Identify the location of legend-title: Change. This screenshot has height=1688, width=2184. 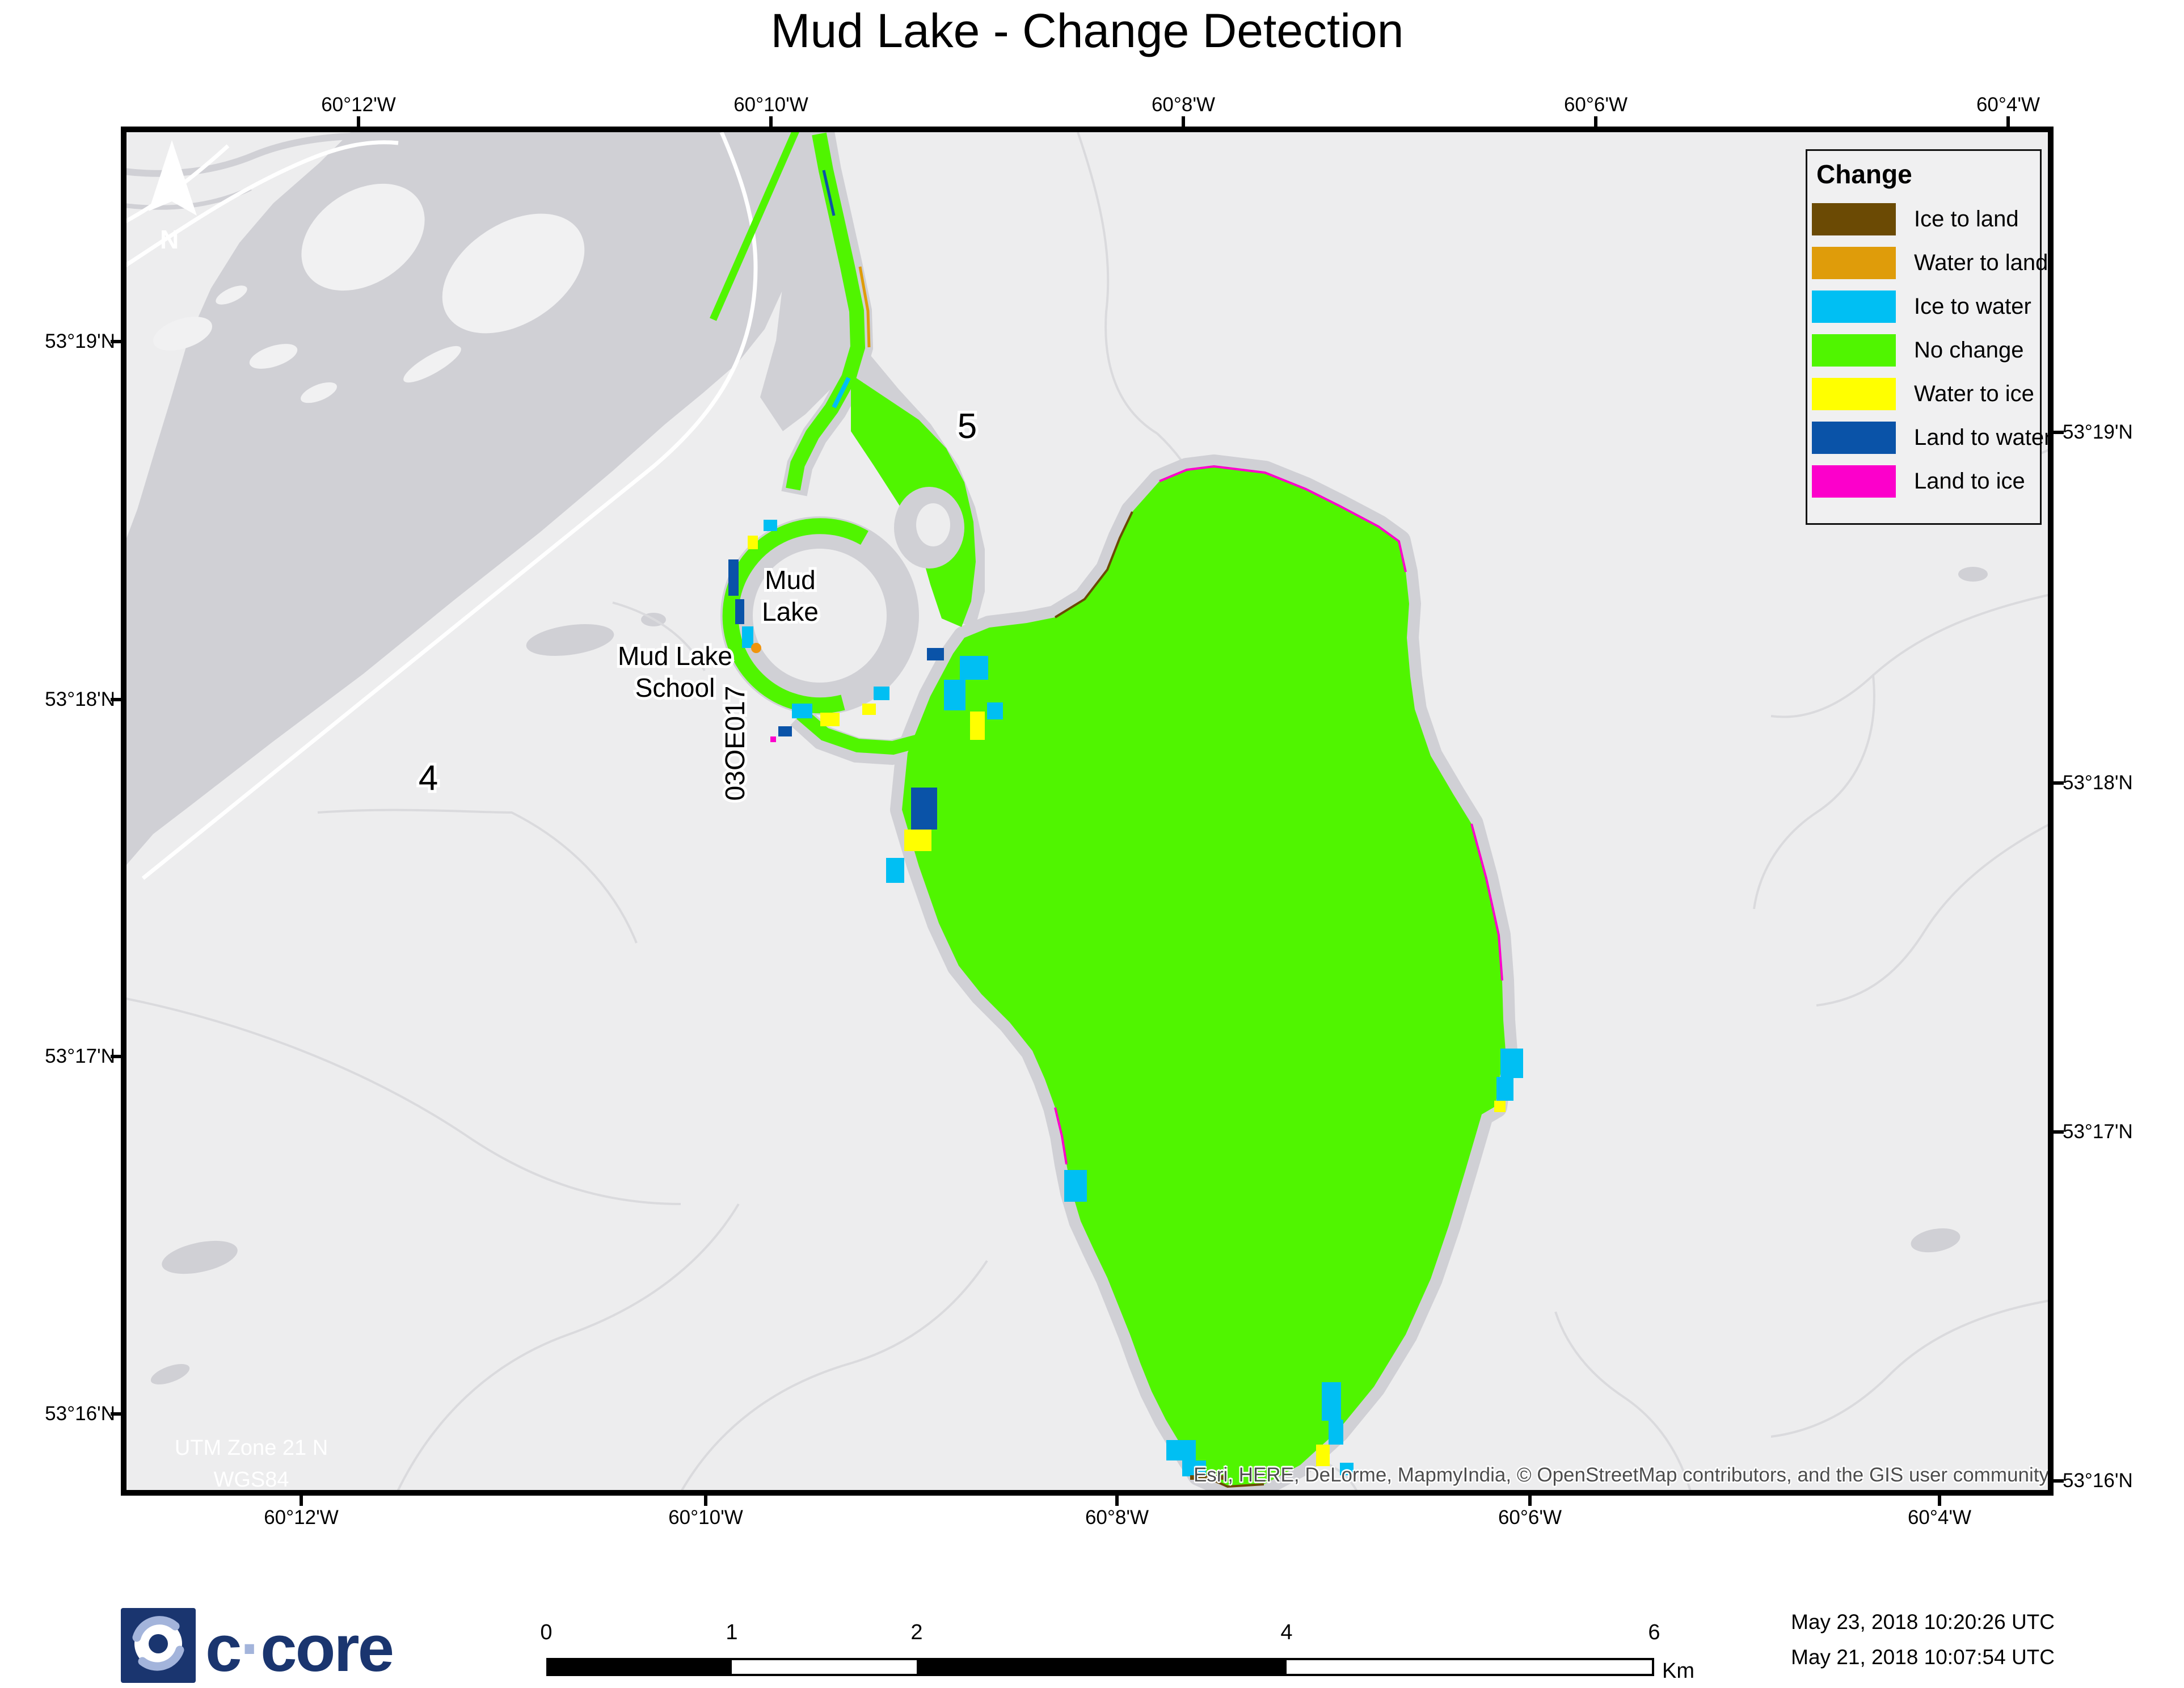
(1864, 174).